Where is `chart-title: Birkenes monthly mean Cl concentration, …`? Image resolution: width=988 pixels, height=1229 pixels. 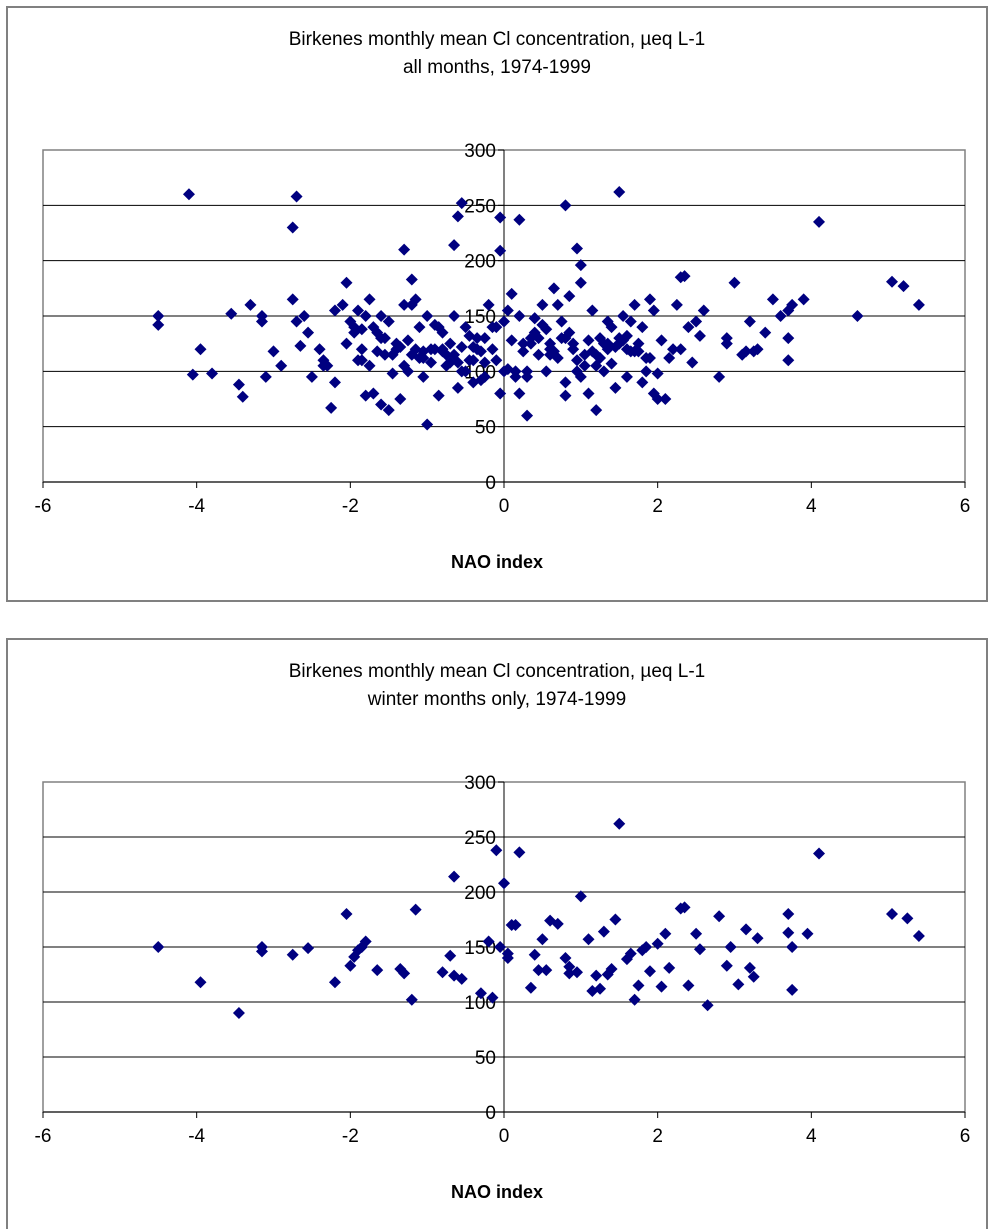
chart-title: Birkenes monthly mean Cl concentration, … is located at coordinates (497, 54).